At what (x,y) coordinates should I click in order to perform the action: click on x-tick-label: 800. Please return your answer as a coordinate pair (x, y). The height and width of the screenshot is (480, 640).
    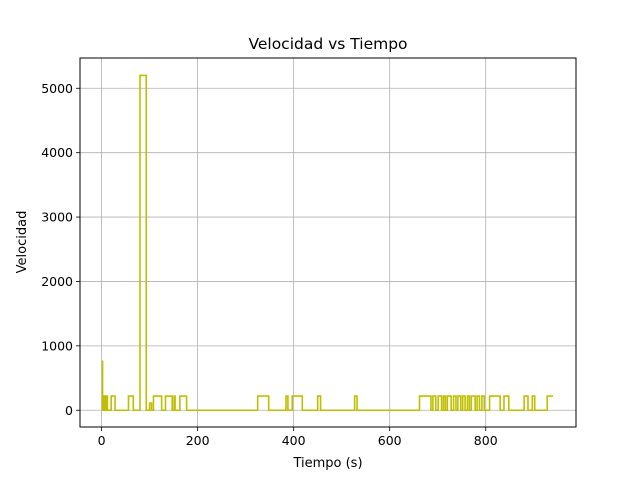
    Looking at the image, I should click on (486, 440).